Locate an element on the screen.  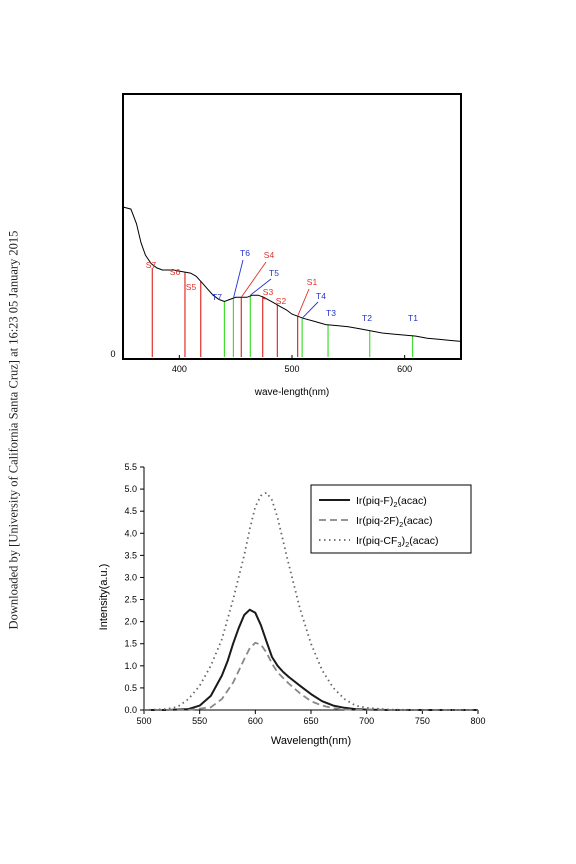
legend-label-2: Ir(piq-2F)2(acac) is located at coordinates (394, 522).